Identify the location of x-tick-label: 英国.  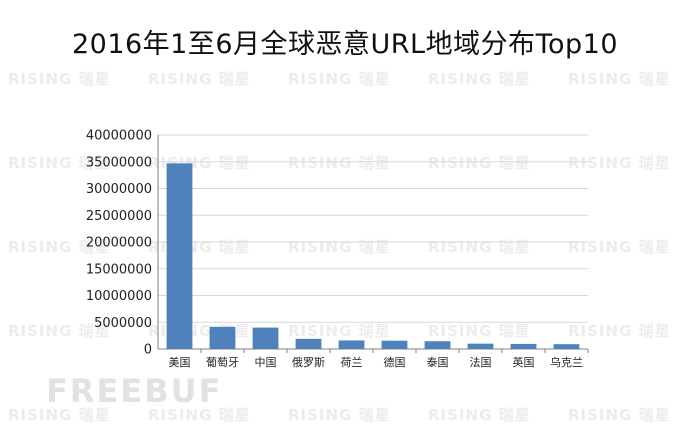
(524, 362).